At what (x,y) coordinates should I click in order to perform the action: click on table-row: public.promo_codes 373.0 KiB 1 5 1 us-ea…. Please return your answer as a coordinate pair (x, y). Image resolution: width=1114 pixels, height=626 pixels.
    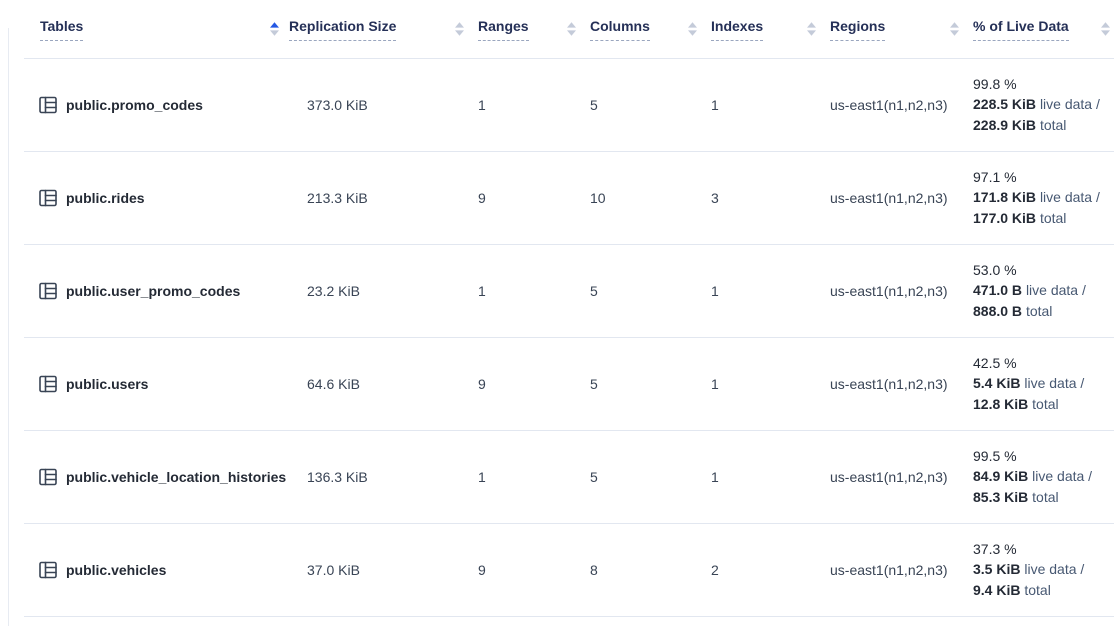
    Looking at the image, I should click on (569, 105).